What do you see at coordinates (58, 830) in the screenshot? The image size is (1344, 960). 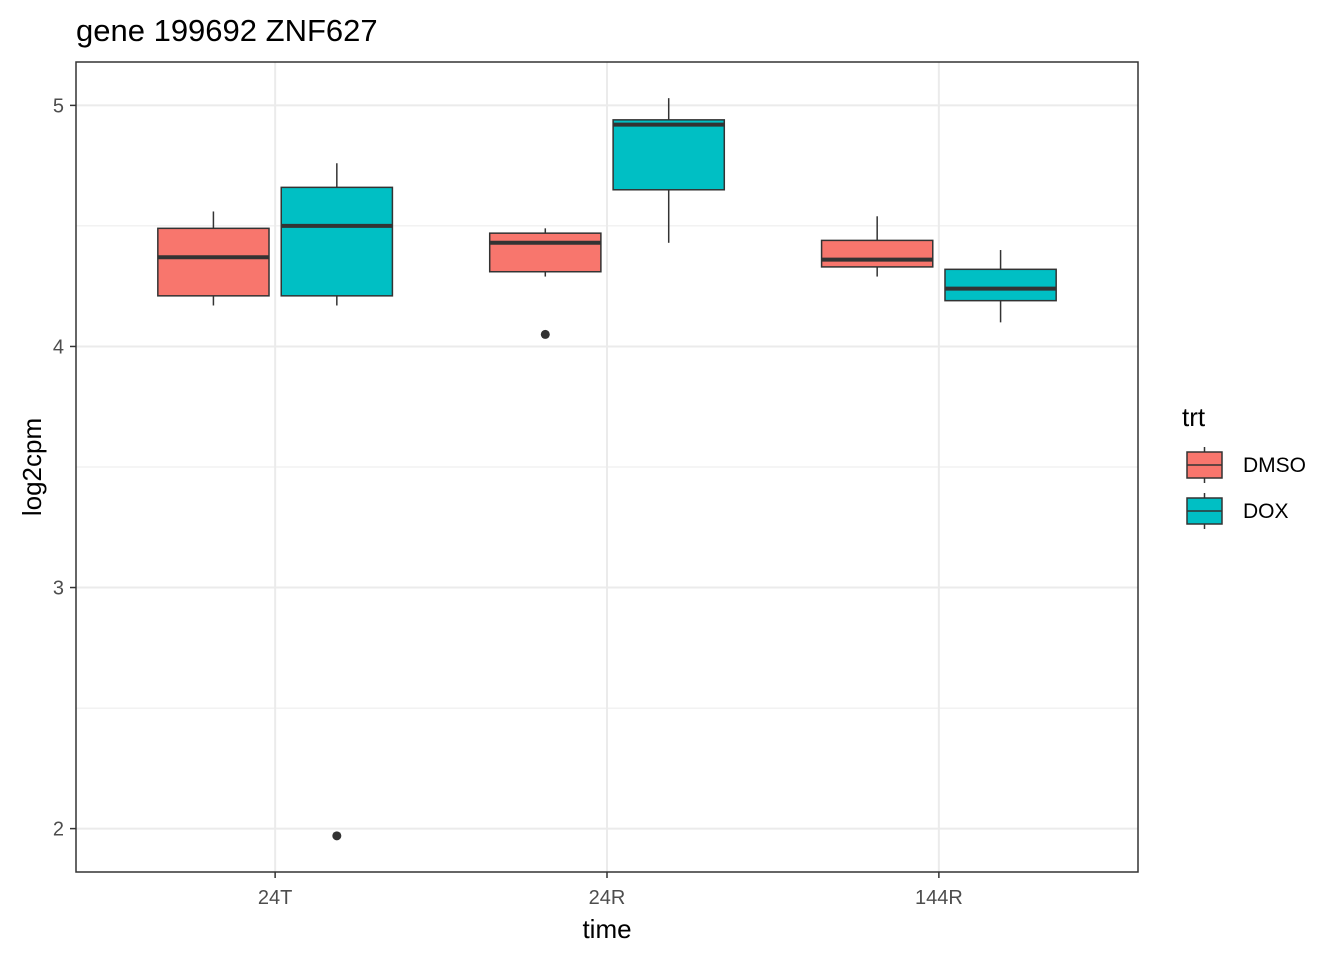 I see `y-tick-label: 2` at bounding box center [58, 830].